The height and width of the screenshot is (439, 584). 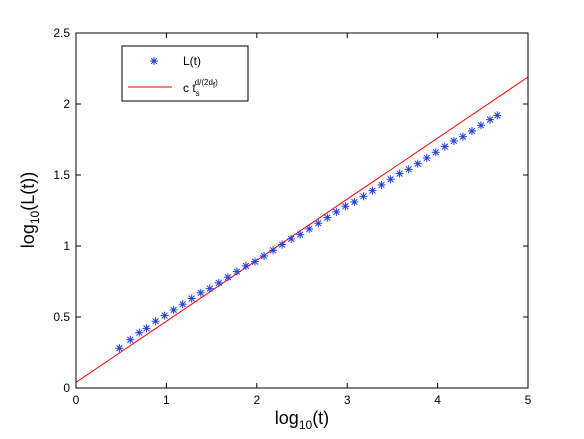 I want to click on legend: L(t) c tsd/(2df), so click(x=185, y=73).